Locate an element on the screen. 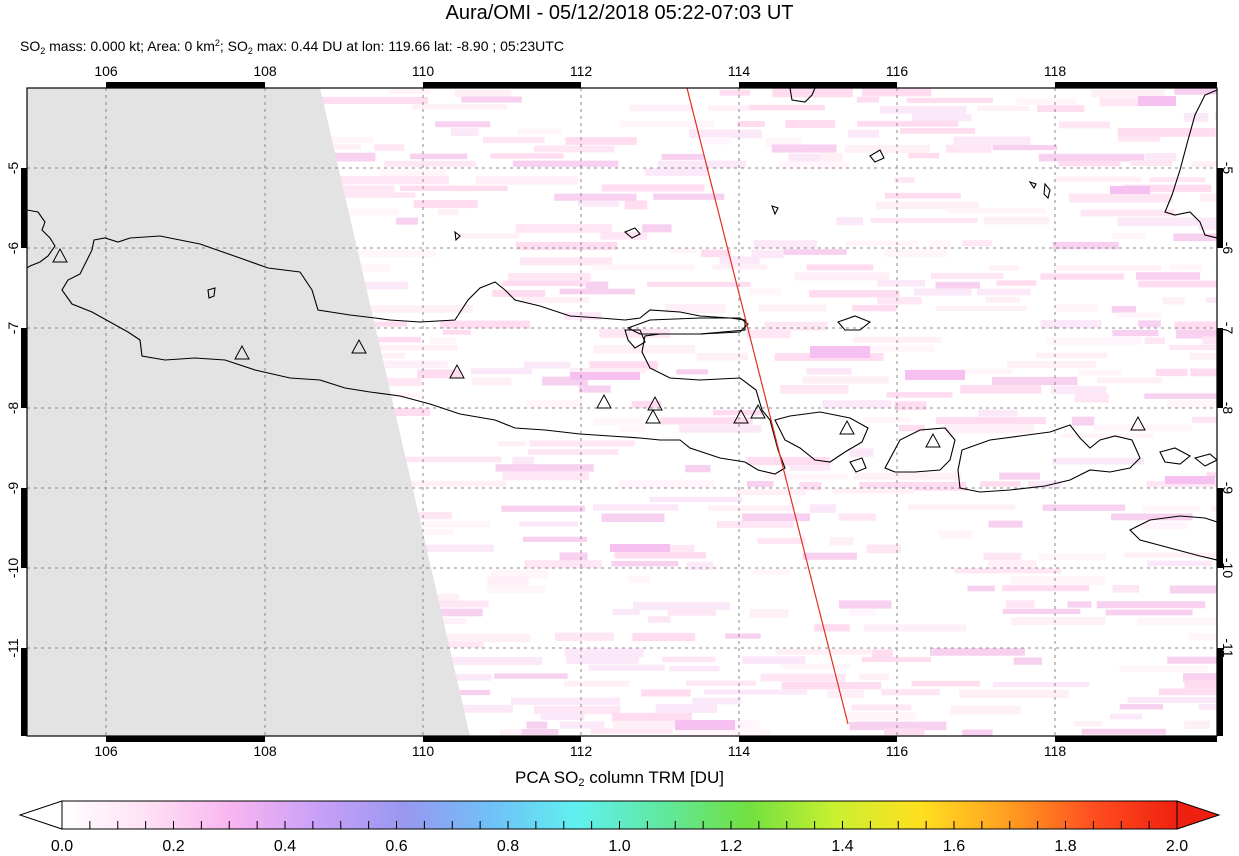  lon-label: 118 is located at coordinates (1055, 71).